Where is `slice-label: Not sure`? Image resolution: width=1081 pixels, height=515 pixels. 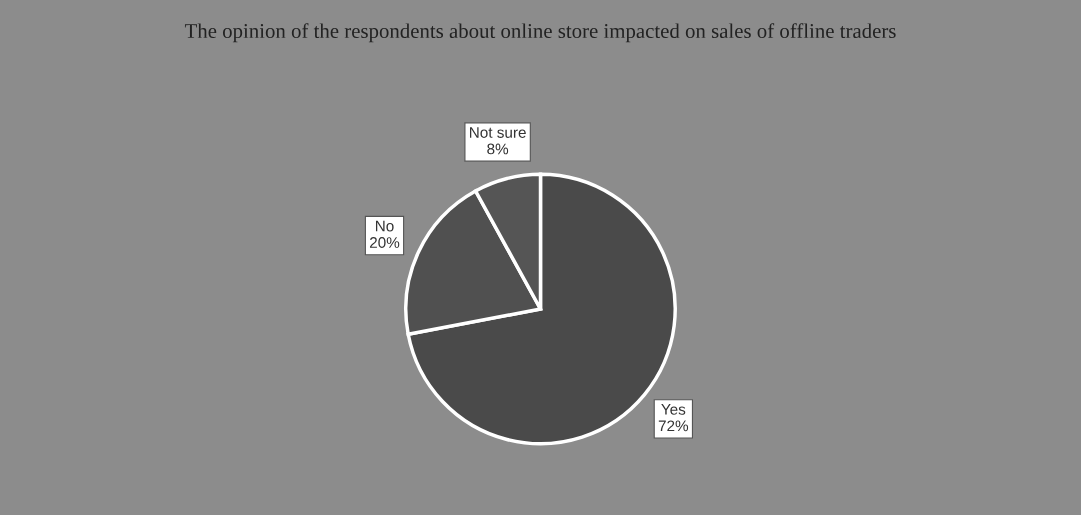 slice-label: Not sure is located at coordinates (498, 132).